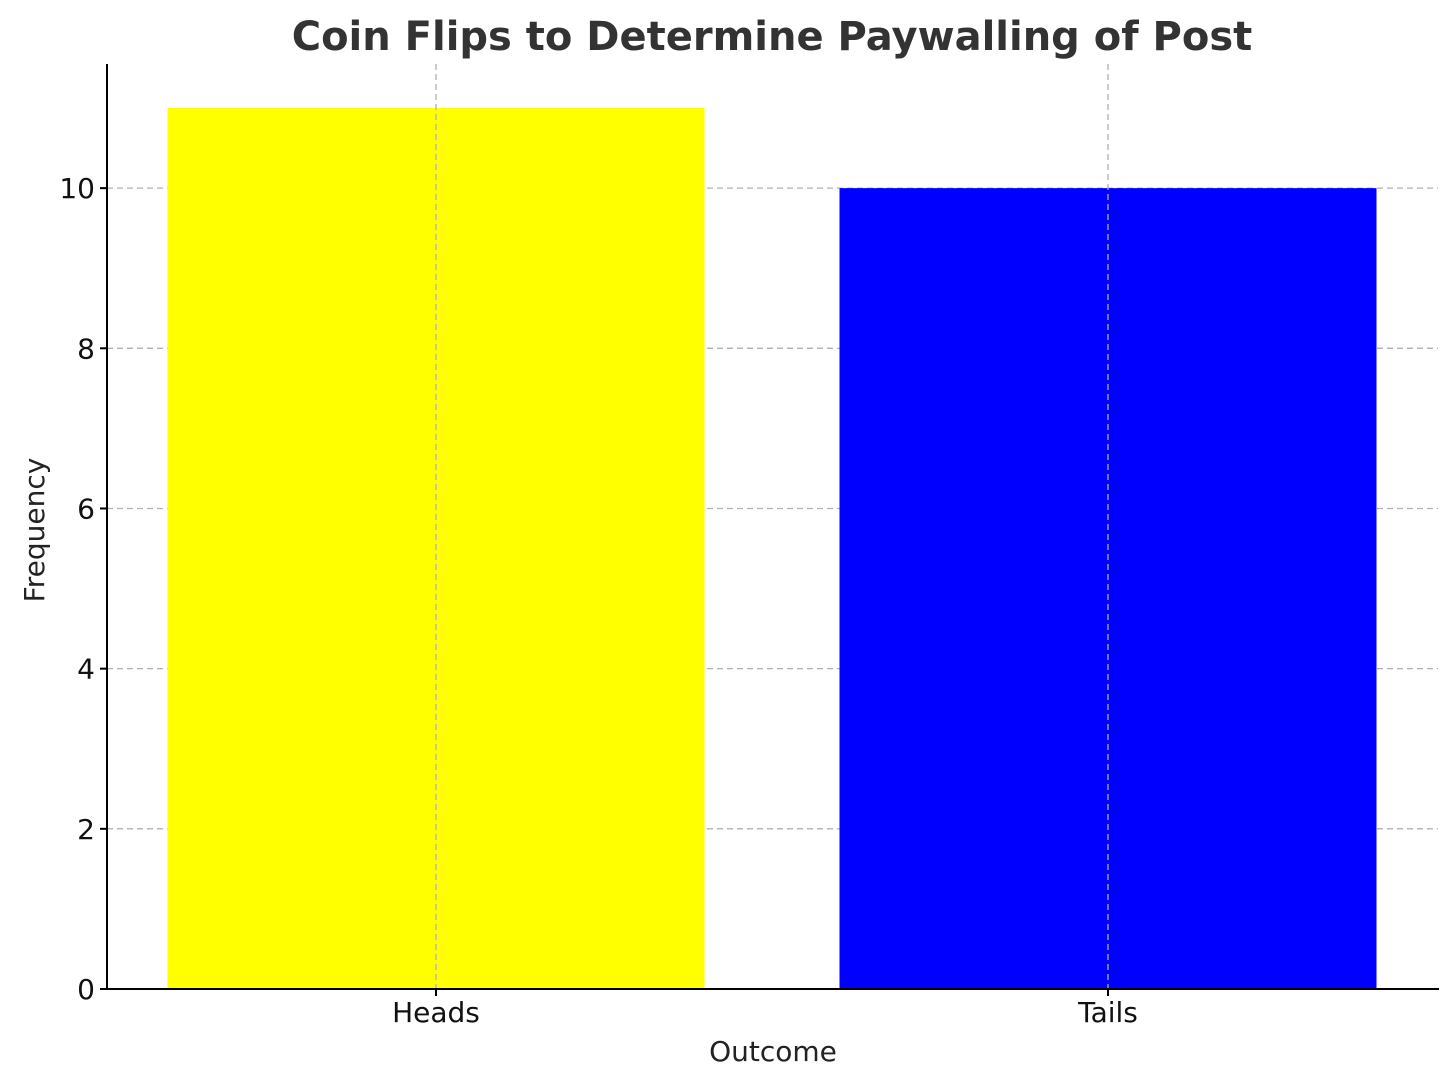 Image resolution: width=1456 pixels, height=1087 pixels. Describe the element at coordinates (86, 508) in the screenshot. I see `y-tick-label: 6` at that location.